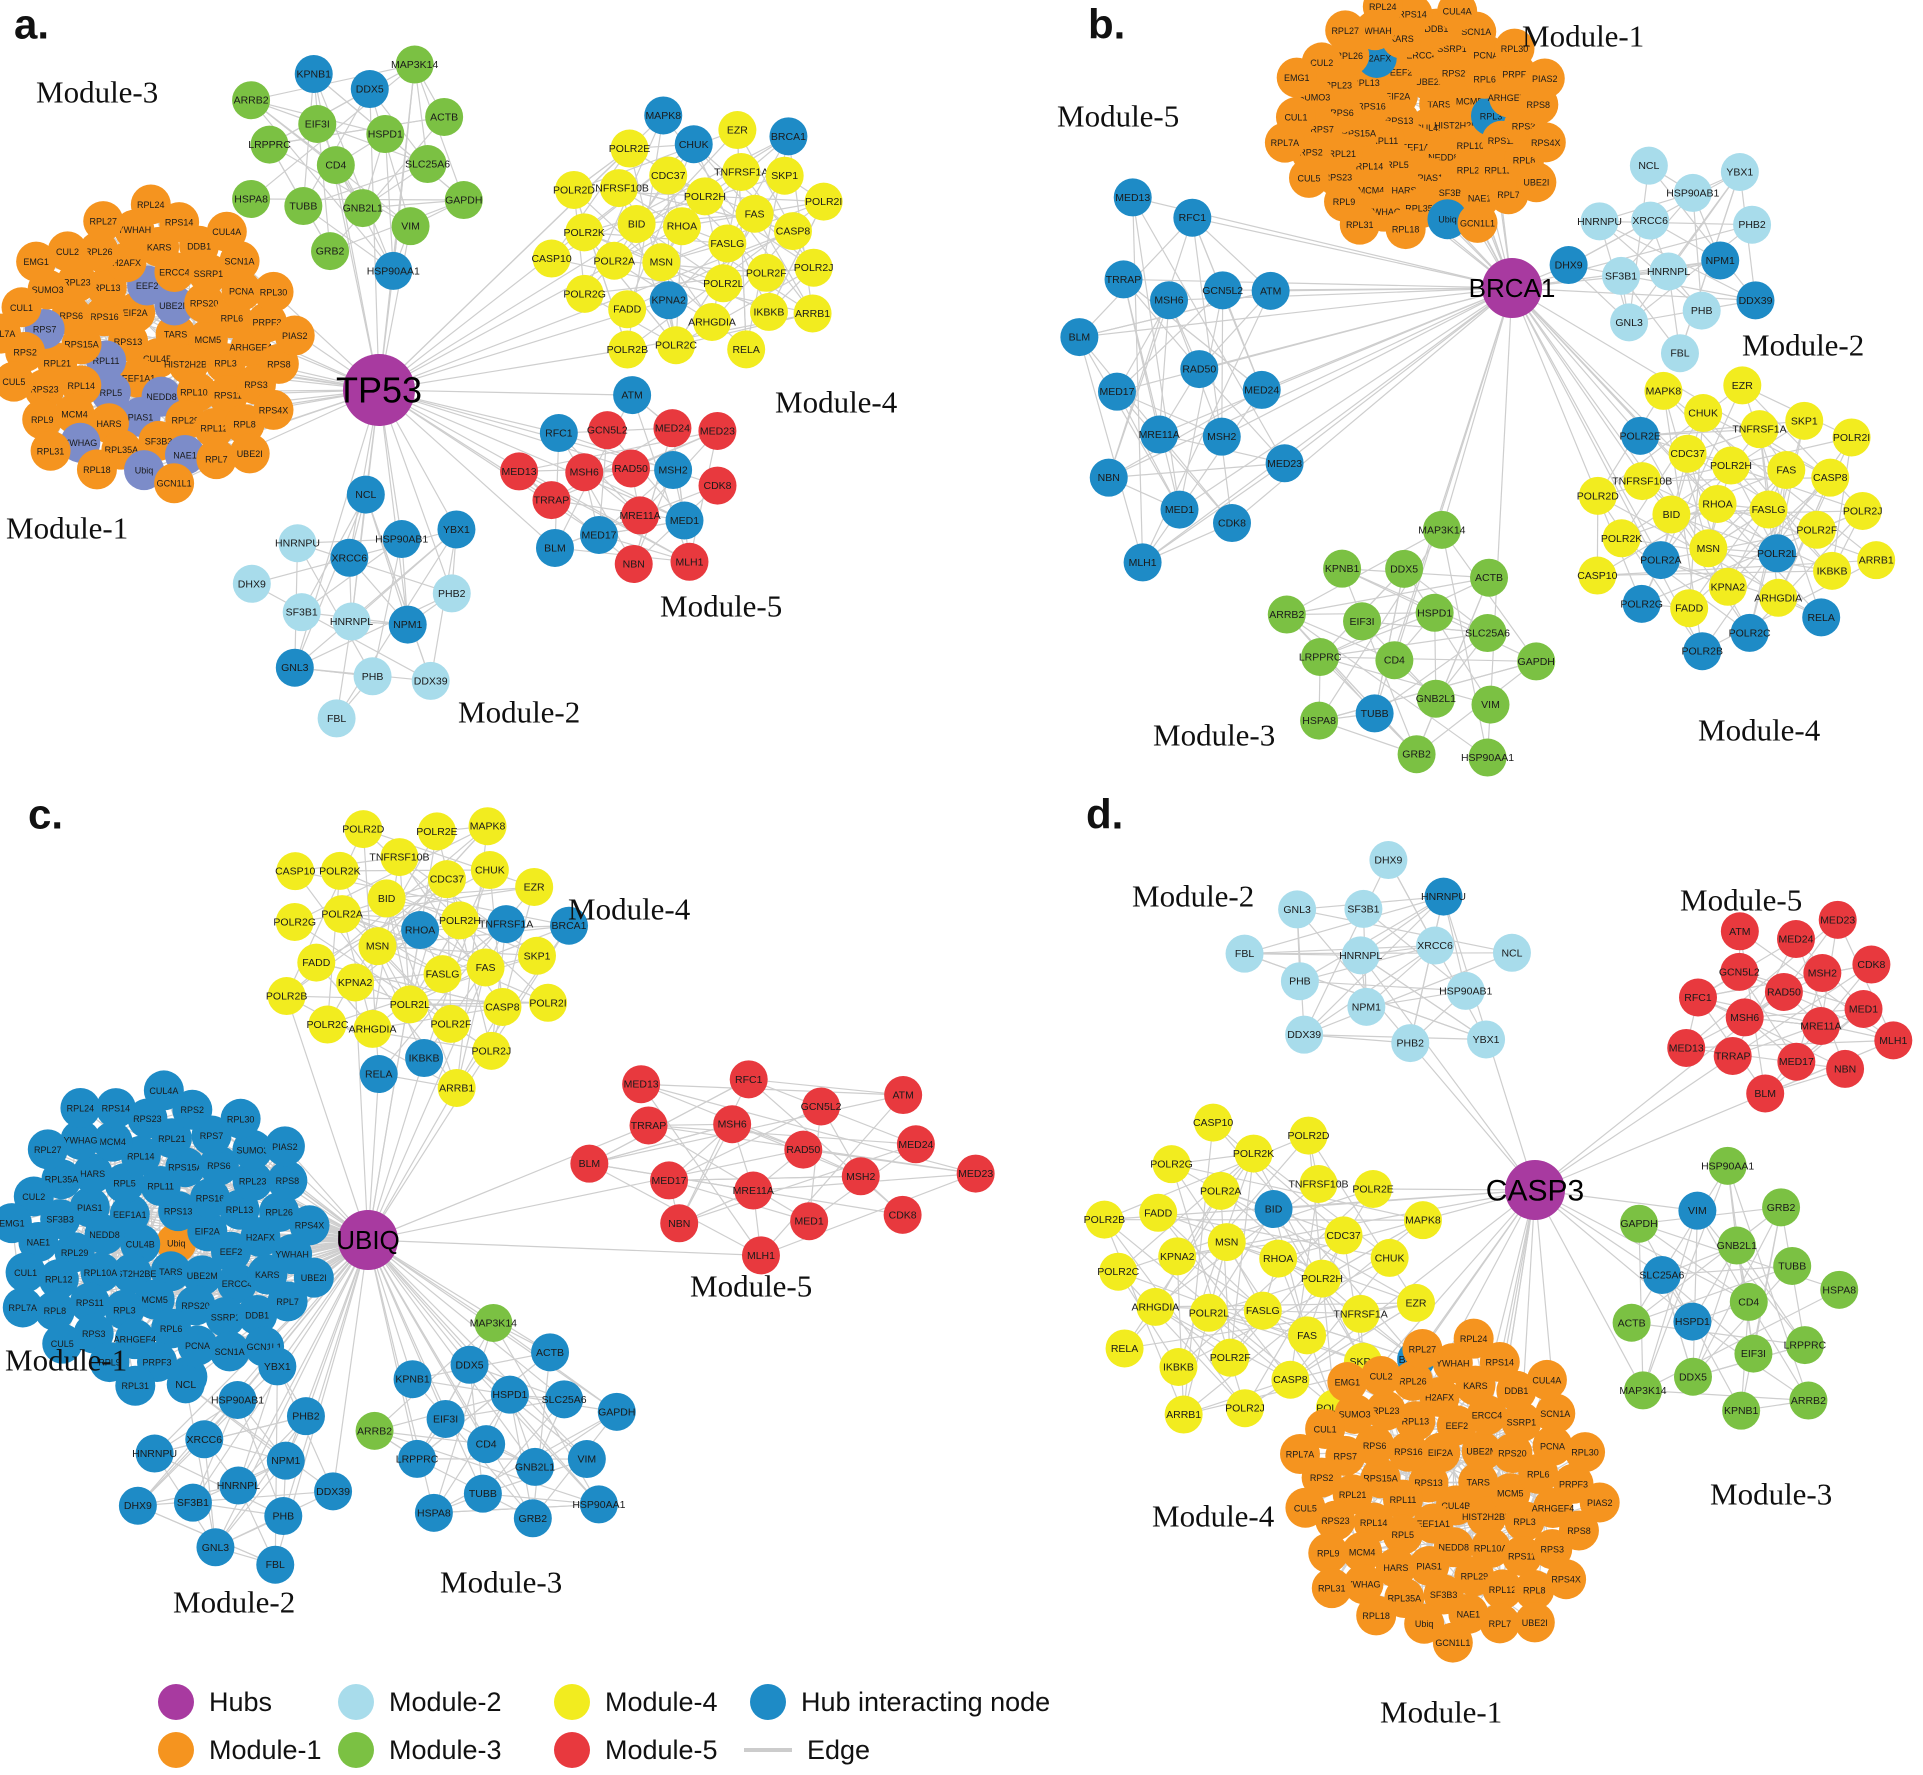 This screenshot has width=1923, height=1775. Describe the element at coordinates (67, 252) in the screenshot. I see `node-label: CUL2` at that location.